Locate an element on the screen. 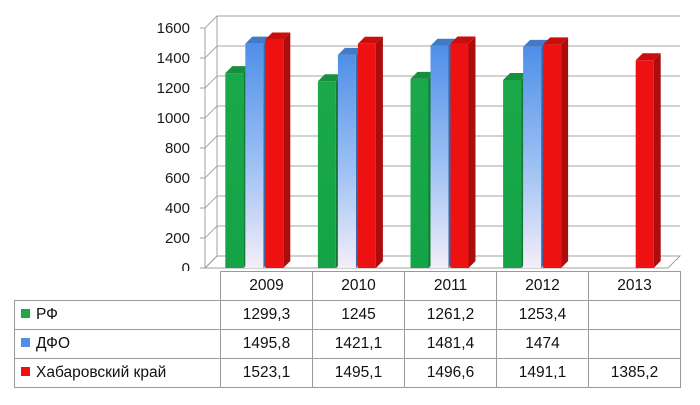 This screenshot has width=700, height=405. bar-Хабаровский край-2013 is located at coordinates (648, 160).